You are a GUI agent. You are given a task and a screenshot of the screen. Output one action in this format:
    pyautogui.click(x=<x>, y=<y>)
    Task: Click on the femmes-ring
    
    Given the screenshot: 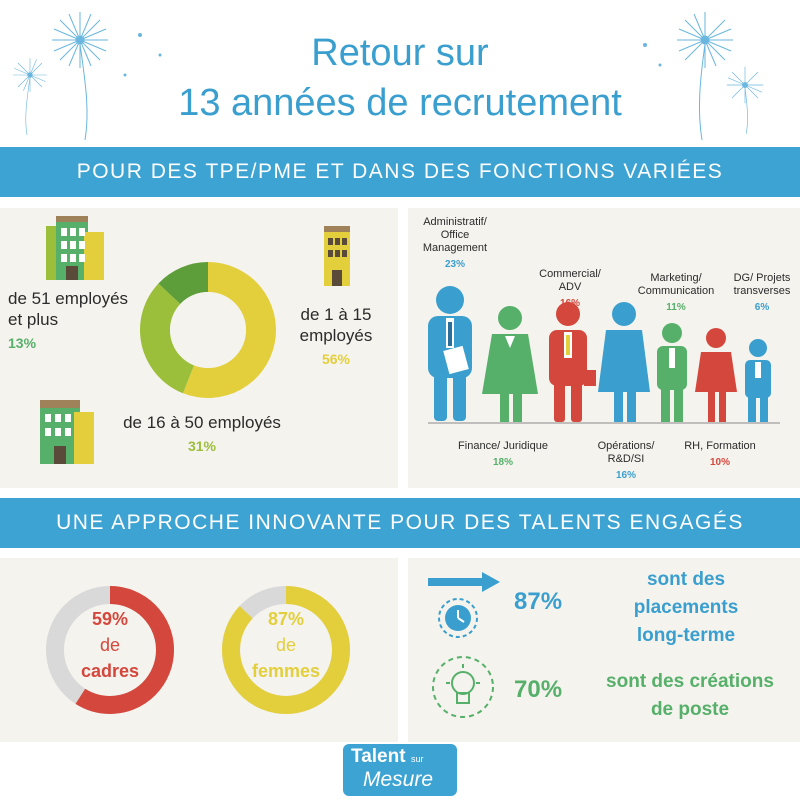 What is the action you would take?
    pyautogui.click(x=286, y=650)
    